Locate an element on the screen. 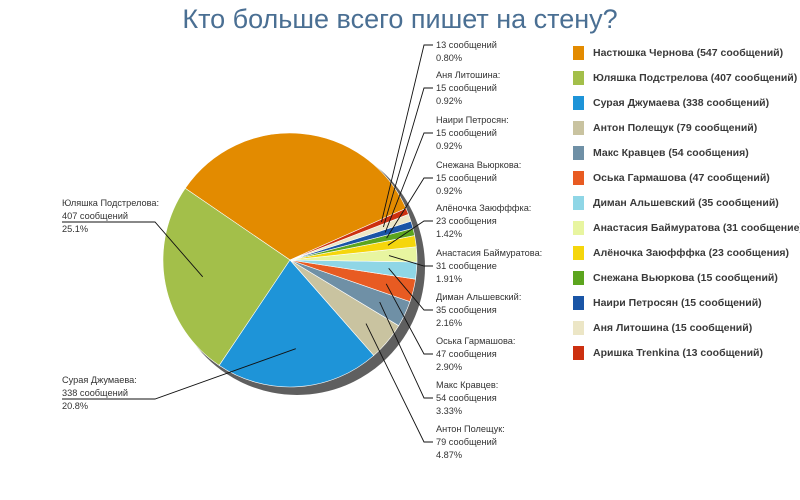 The height and width of the screenshot is (500, 800). slice-name-label: Оська Гармашова: is located at coordinates (475, 341).